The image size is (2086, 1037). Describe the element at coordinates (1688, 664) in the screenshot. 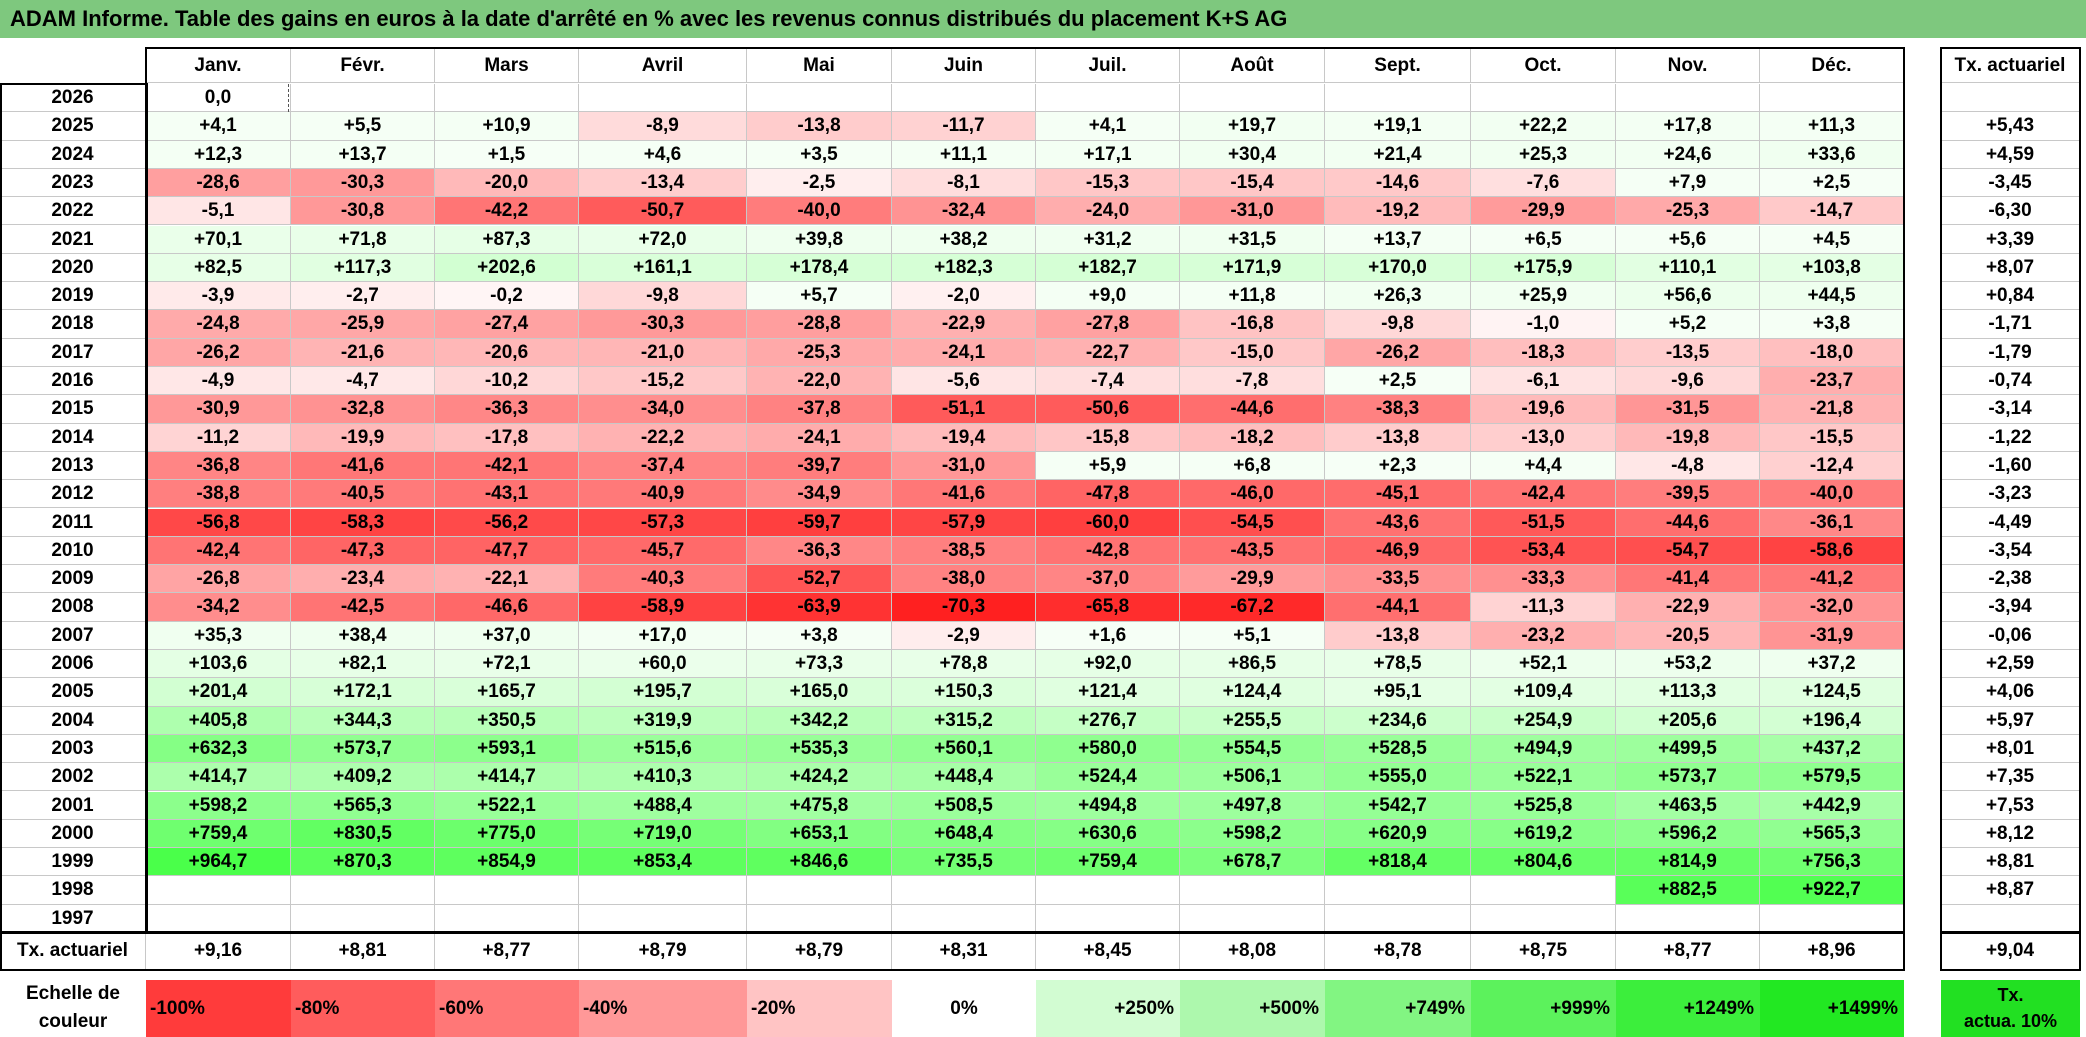

I see `return-cell: +53,2` at that location.